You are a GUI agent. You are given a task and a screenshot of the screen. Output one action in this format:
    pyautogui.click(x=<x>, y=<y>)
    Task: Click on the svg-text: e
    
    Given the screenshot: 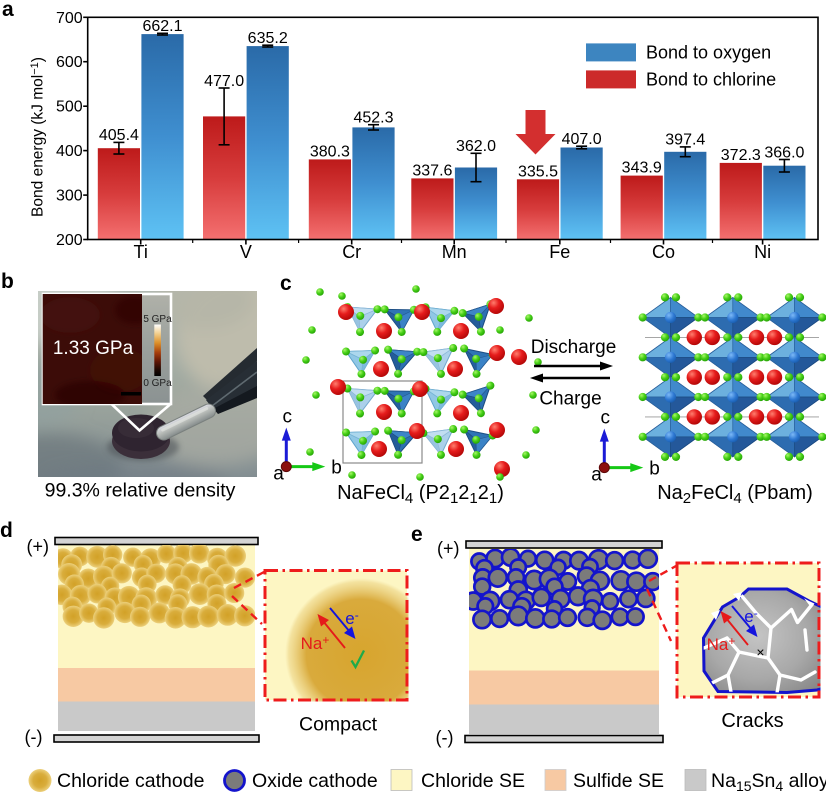 What is the action you would take?
    pyautogui.click(x=417, y=534)
    